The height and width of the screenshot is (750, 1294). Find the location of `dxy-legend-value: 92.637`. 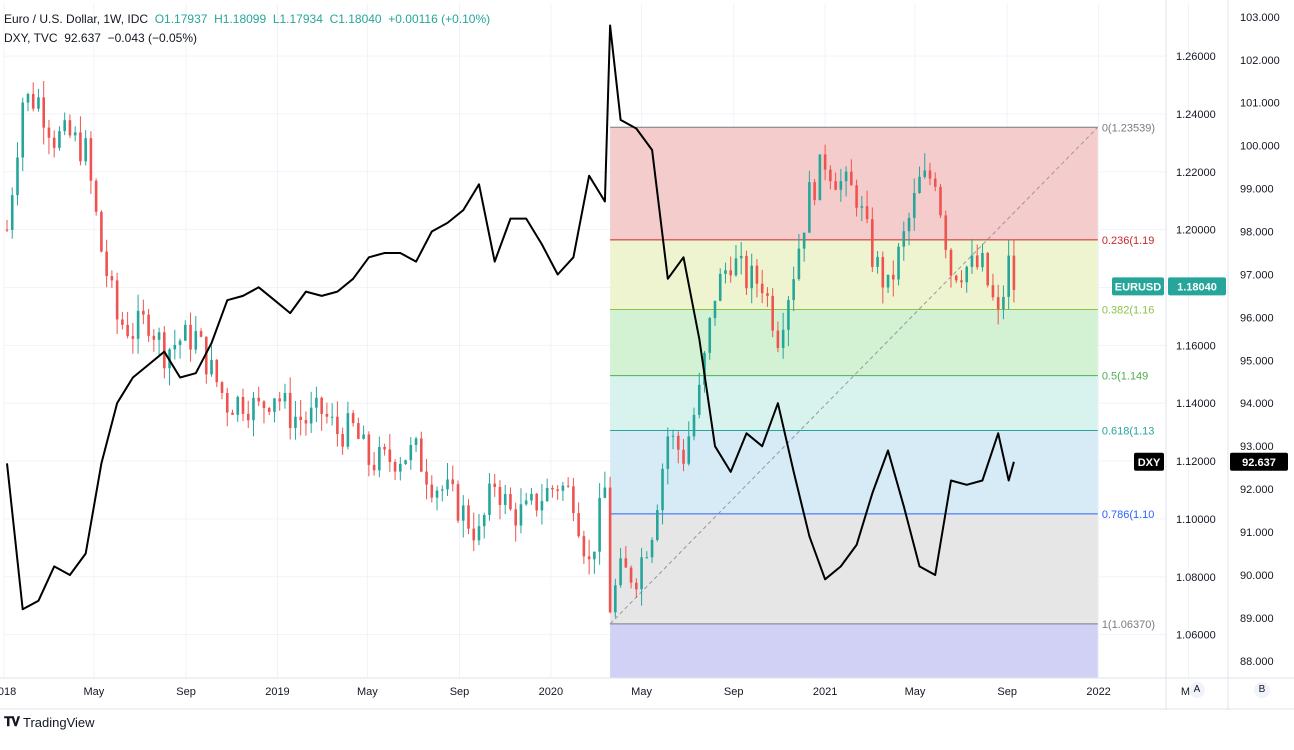

dxy-legend-value: 92.637 is located at coordinates (82, 38).